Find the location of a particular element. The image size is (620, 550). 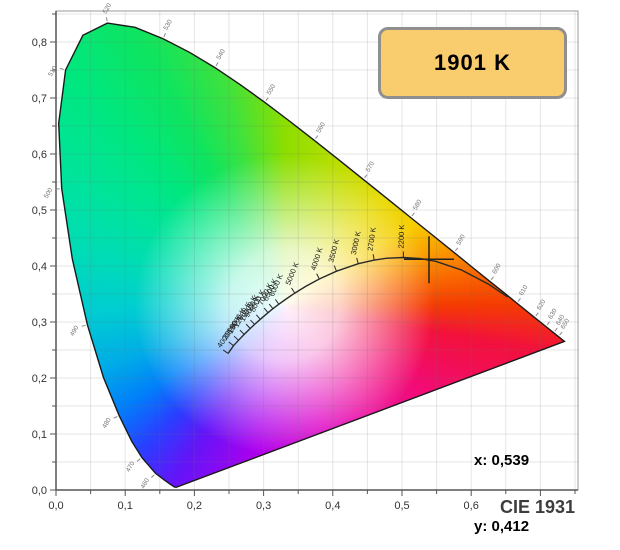

svg-text: 570 is located at coordinates (371, 166).